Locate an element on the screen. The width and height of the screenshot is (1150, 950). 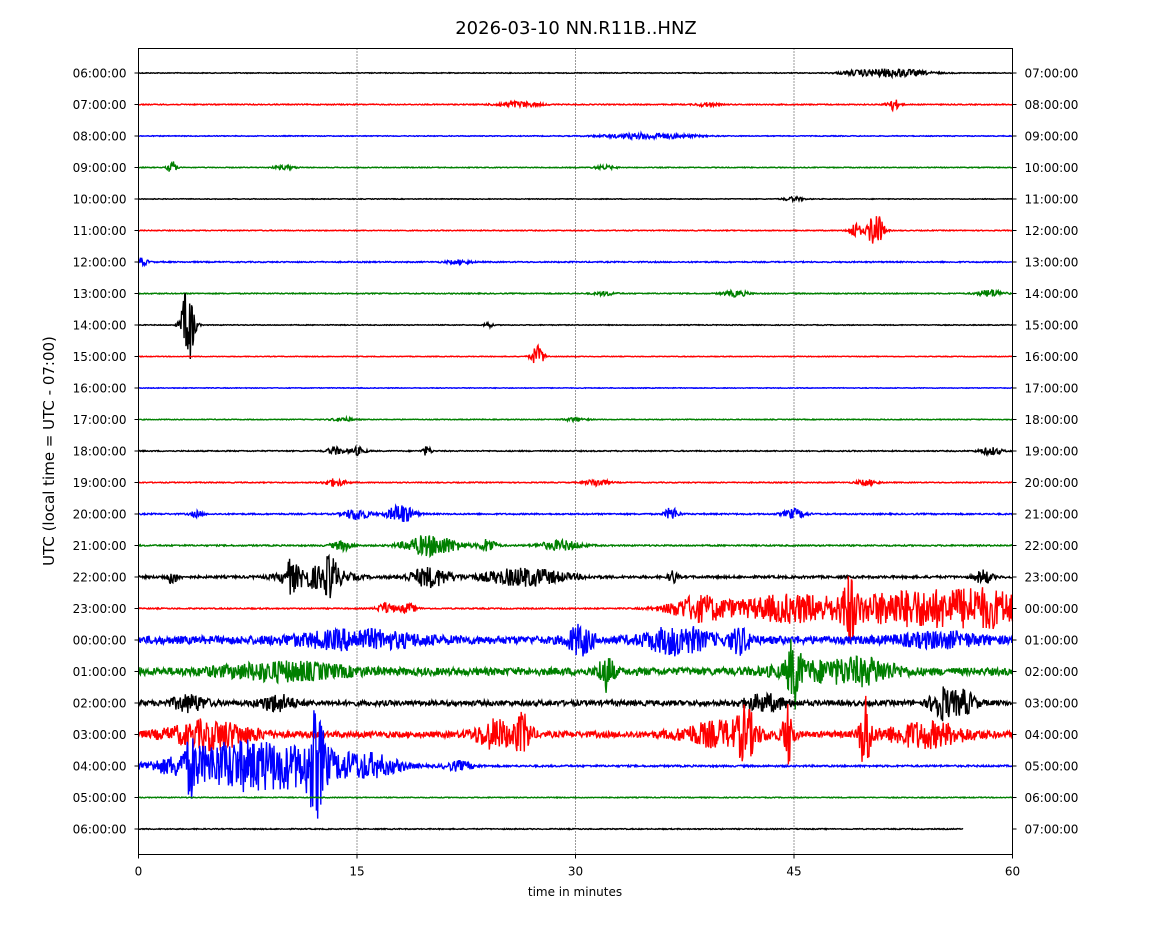
left-tick-label-8: 14:00:00 is located at coordinates (100, 326).